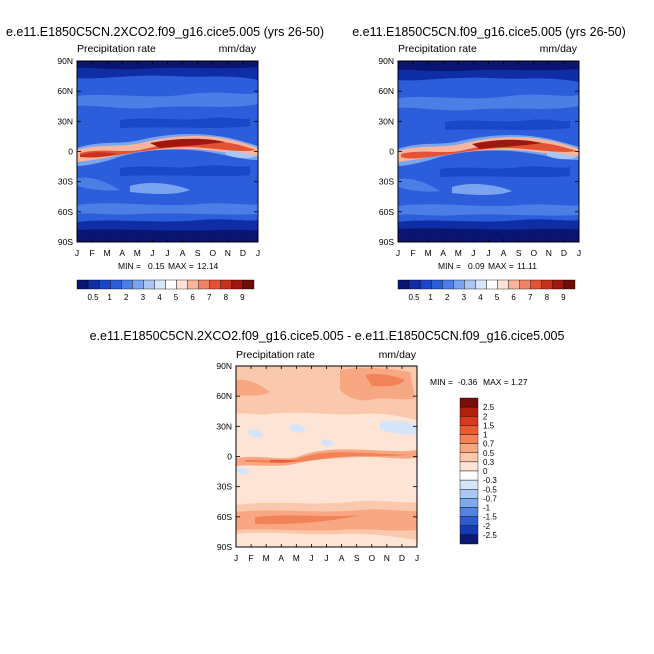 The height and width of the screenshot is (654, 654). Describe the element at coordinates (547, 297) in the screenshot. I see `colorbar-label: 8` at that location.